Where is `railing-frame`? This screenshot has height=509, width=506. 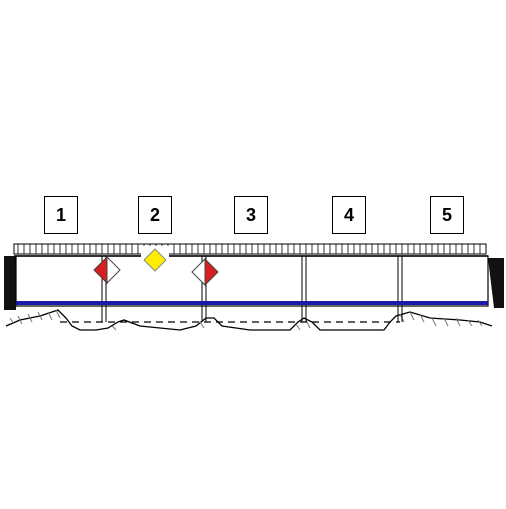 railing-frame is located at coordinates (250, 249).